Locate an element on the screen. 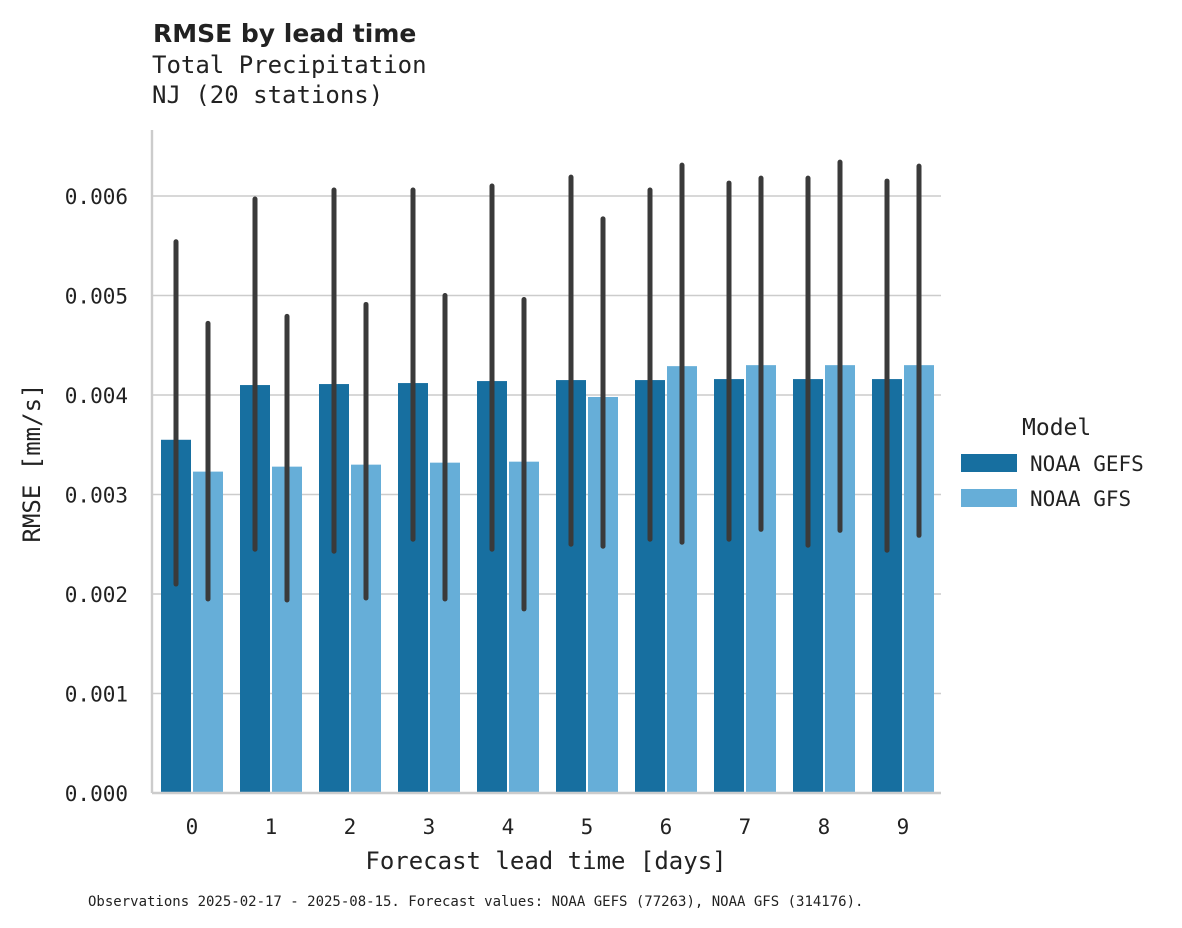 The image size is (1182, 928). x-tick-label: 3 is located at coordinates (429, 827).